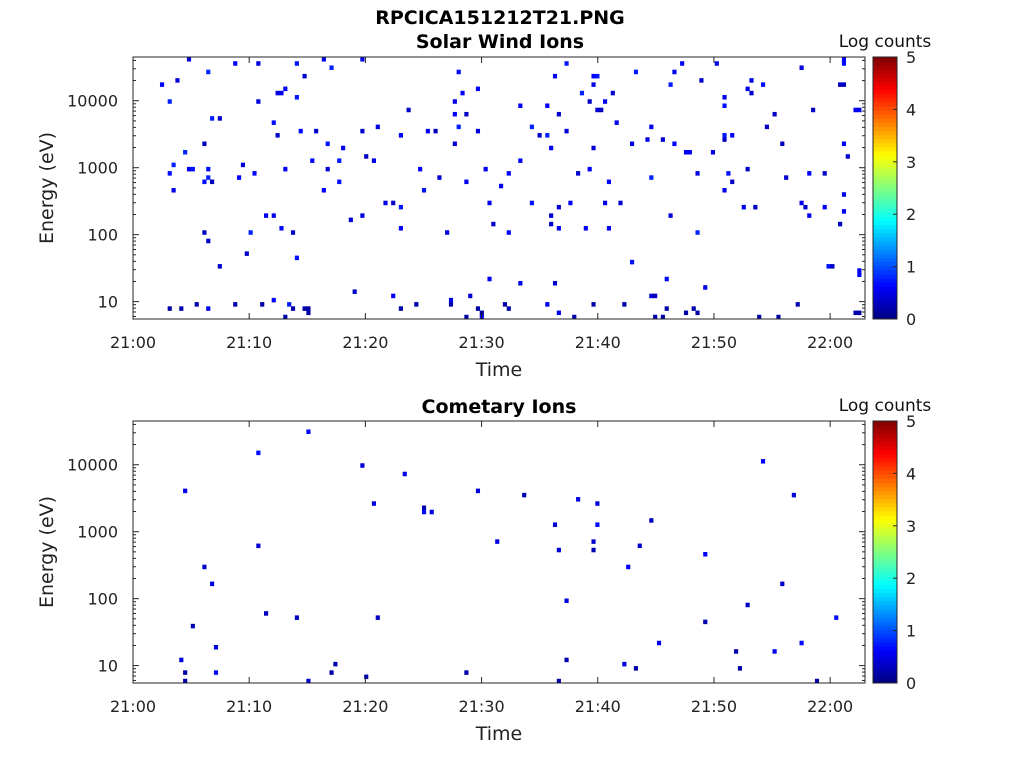  I want to click on colorbar-tick-label: 0, so click(911, 319).